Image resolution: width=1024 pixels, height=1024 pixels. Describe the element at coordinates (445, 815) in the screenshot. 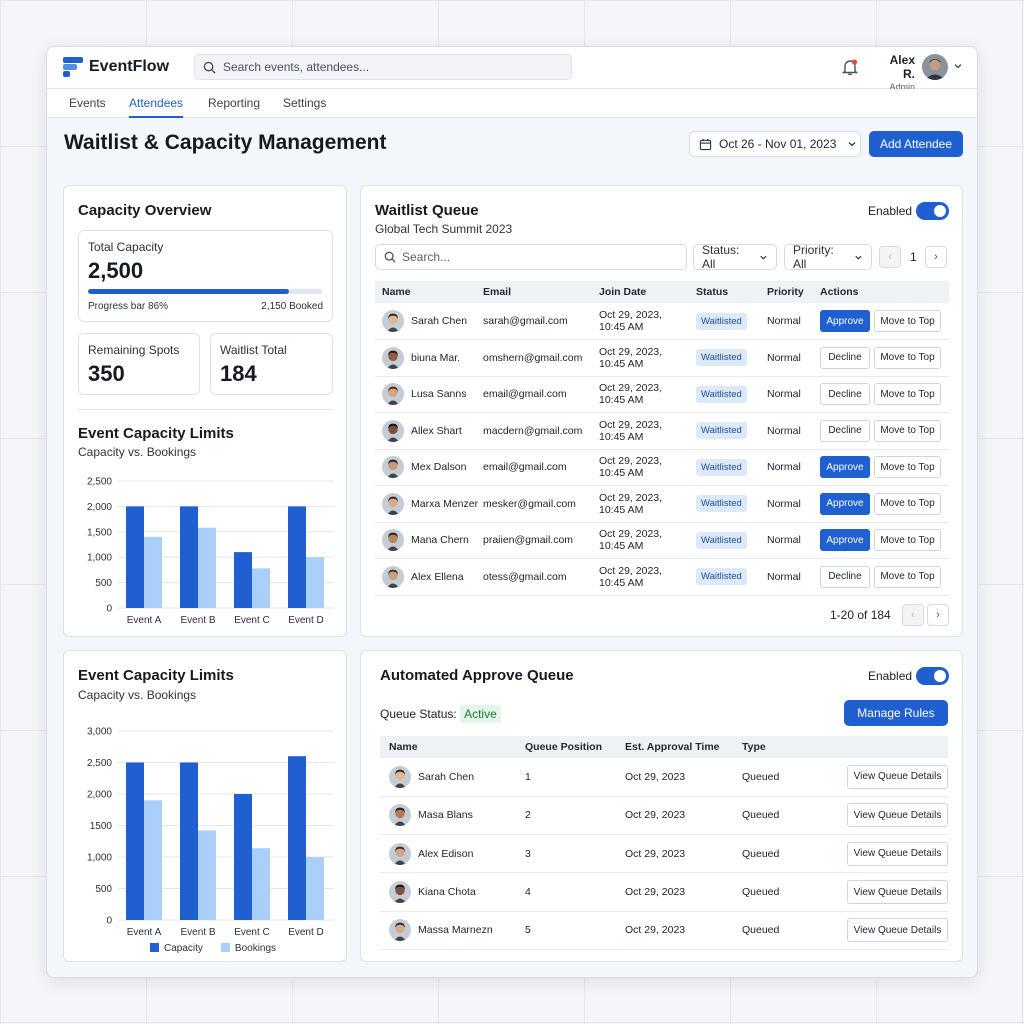

I see `queue-name: Masa Blans` at that location.